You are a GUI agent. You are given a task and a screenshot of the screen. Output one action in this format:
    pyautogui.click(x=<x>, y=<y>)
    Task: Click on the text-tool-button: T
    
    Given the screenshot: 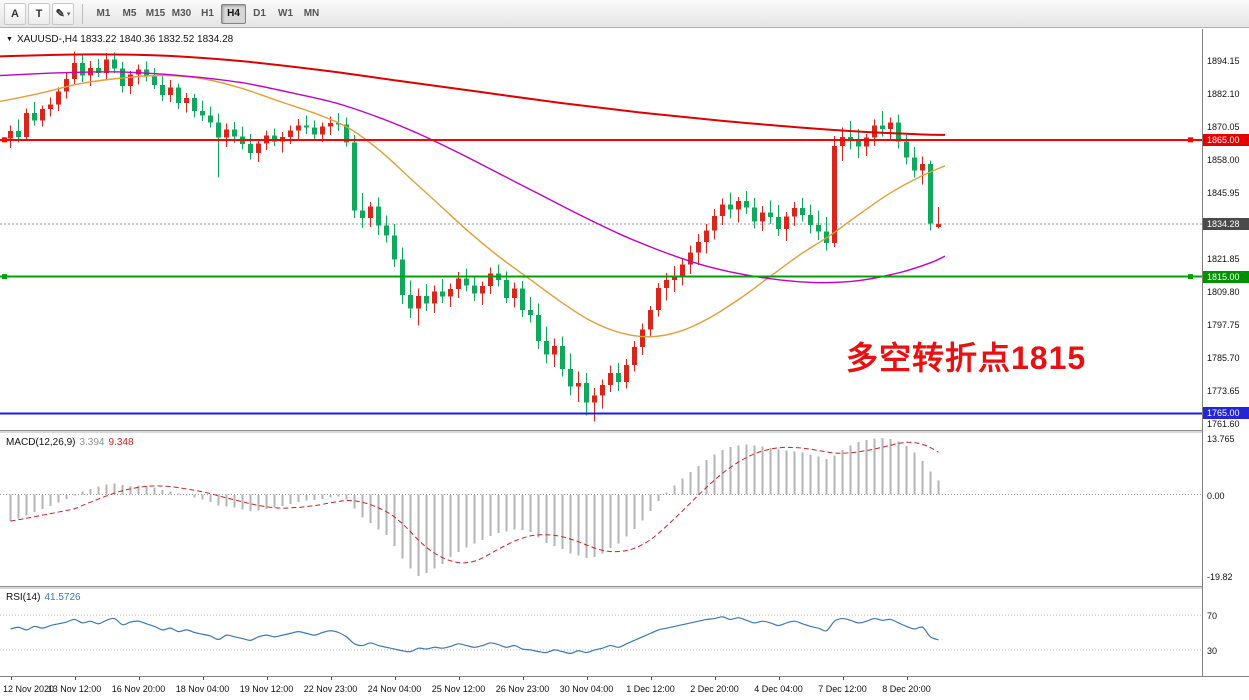 What is the action you would take?
    pyautogui.click(x=39, y=13)
    